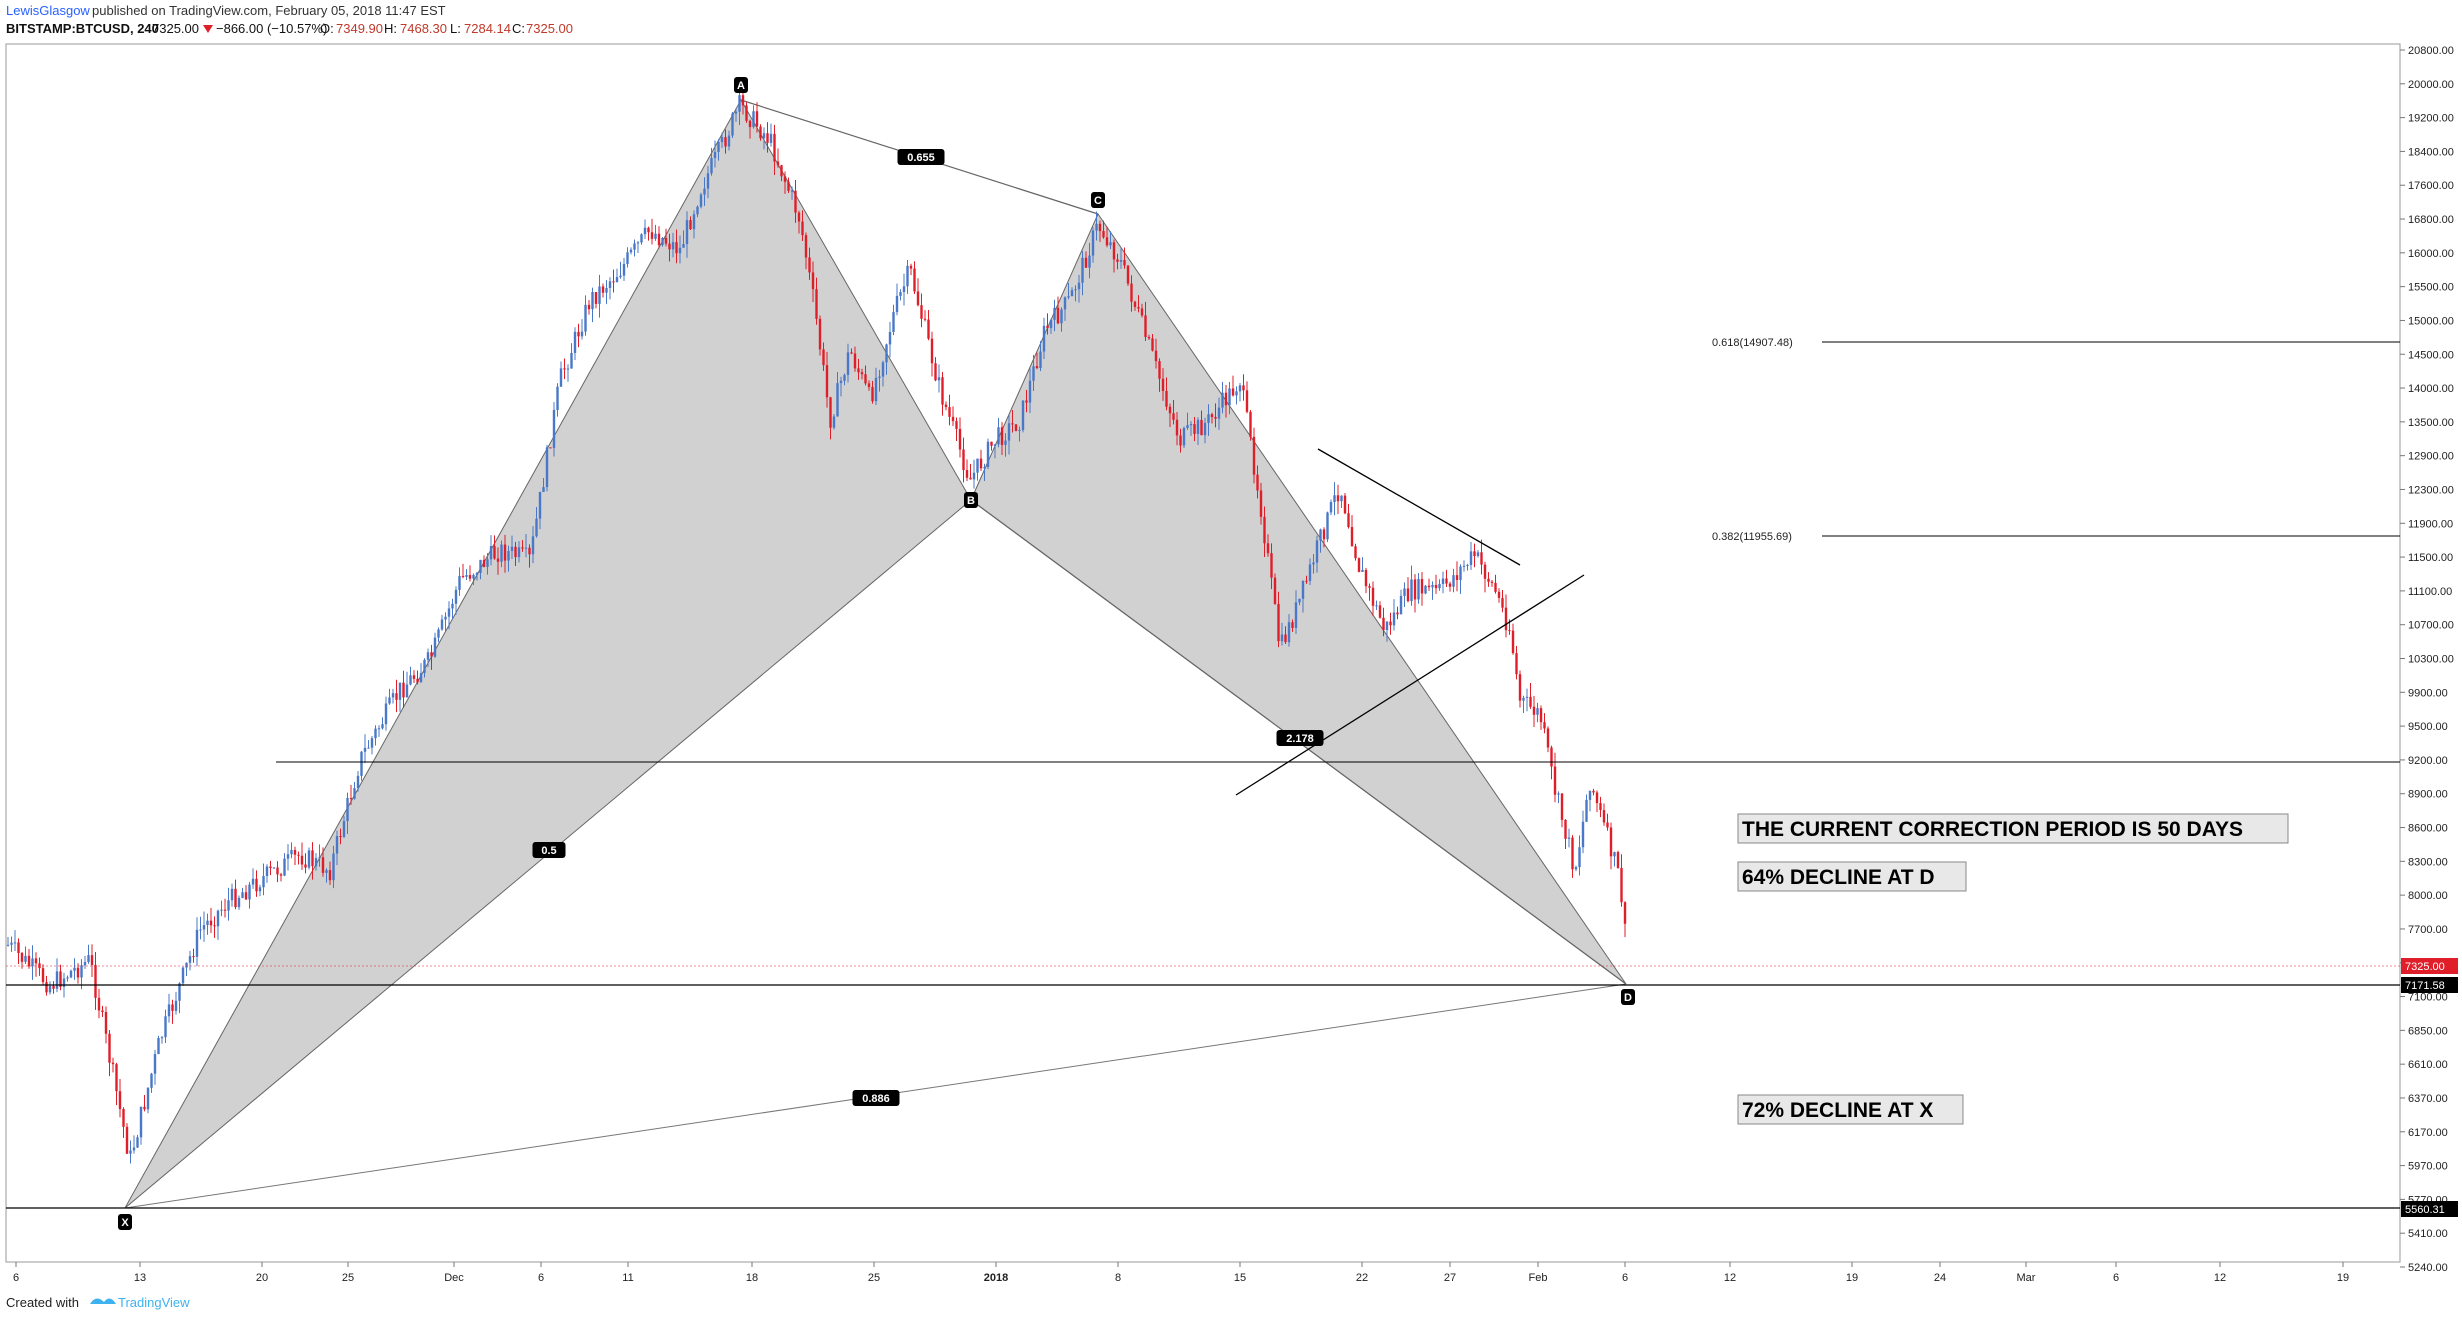 This screenshot has height=1320, width=2462. I want to click on author-link: LewisGlasgow, so click(48, 10).